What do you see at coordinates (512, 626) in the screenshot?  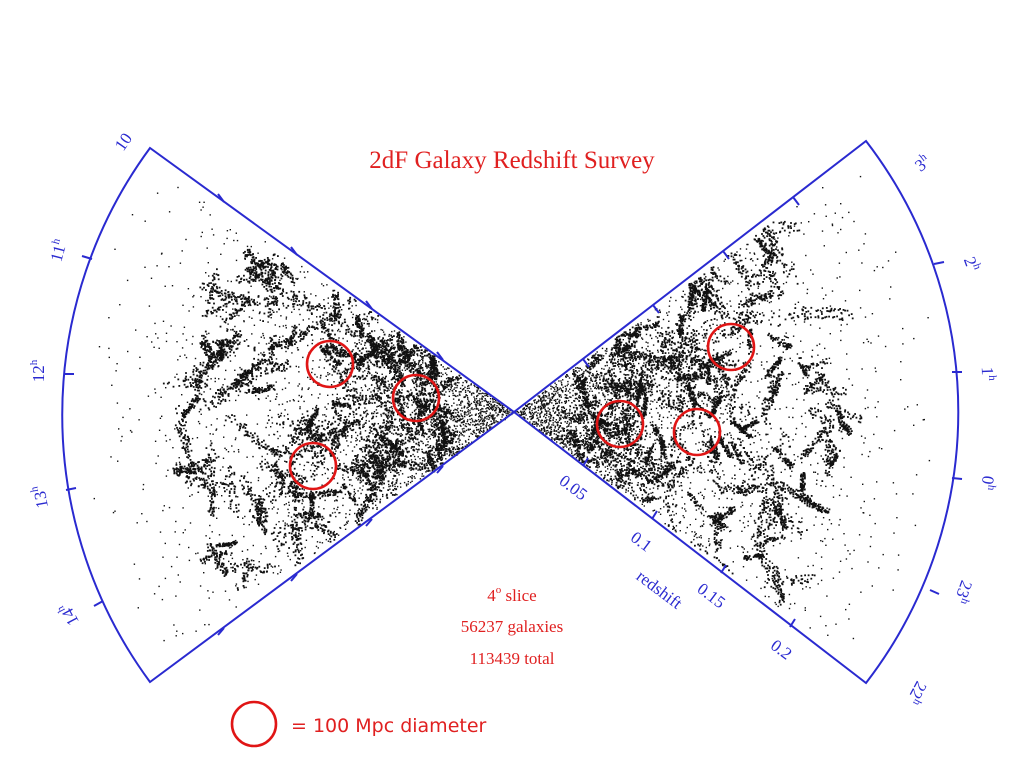 I see `galaxy-count: 56237 galaxies` at bounding box center [512, 626].